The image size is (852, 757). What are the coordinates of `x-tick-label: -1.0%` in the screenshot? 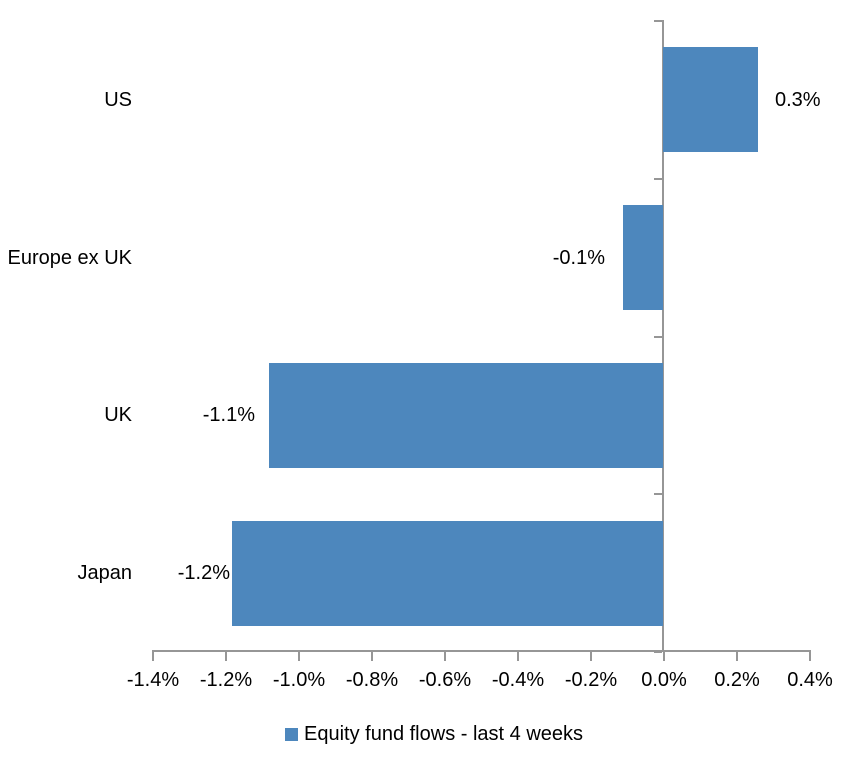 It's located at (299, 680).